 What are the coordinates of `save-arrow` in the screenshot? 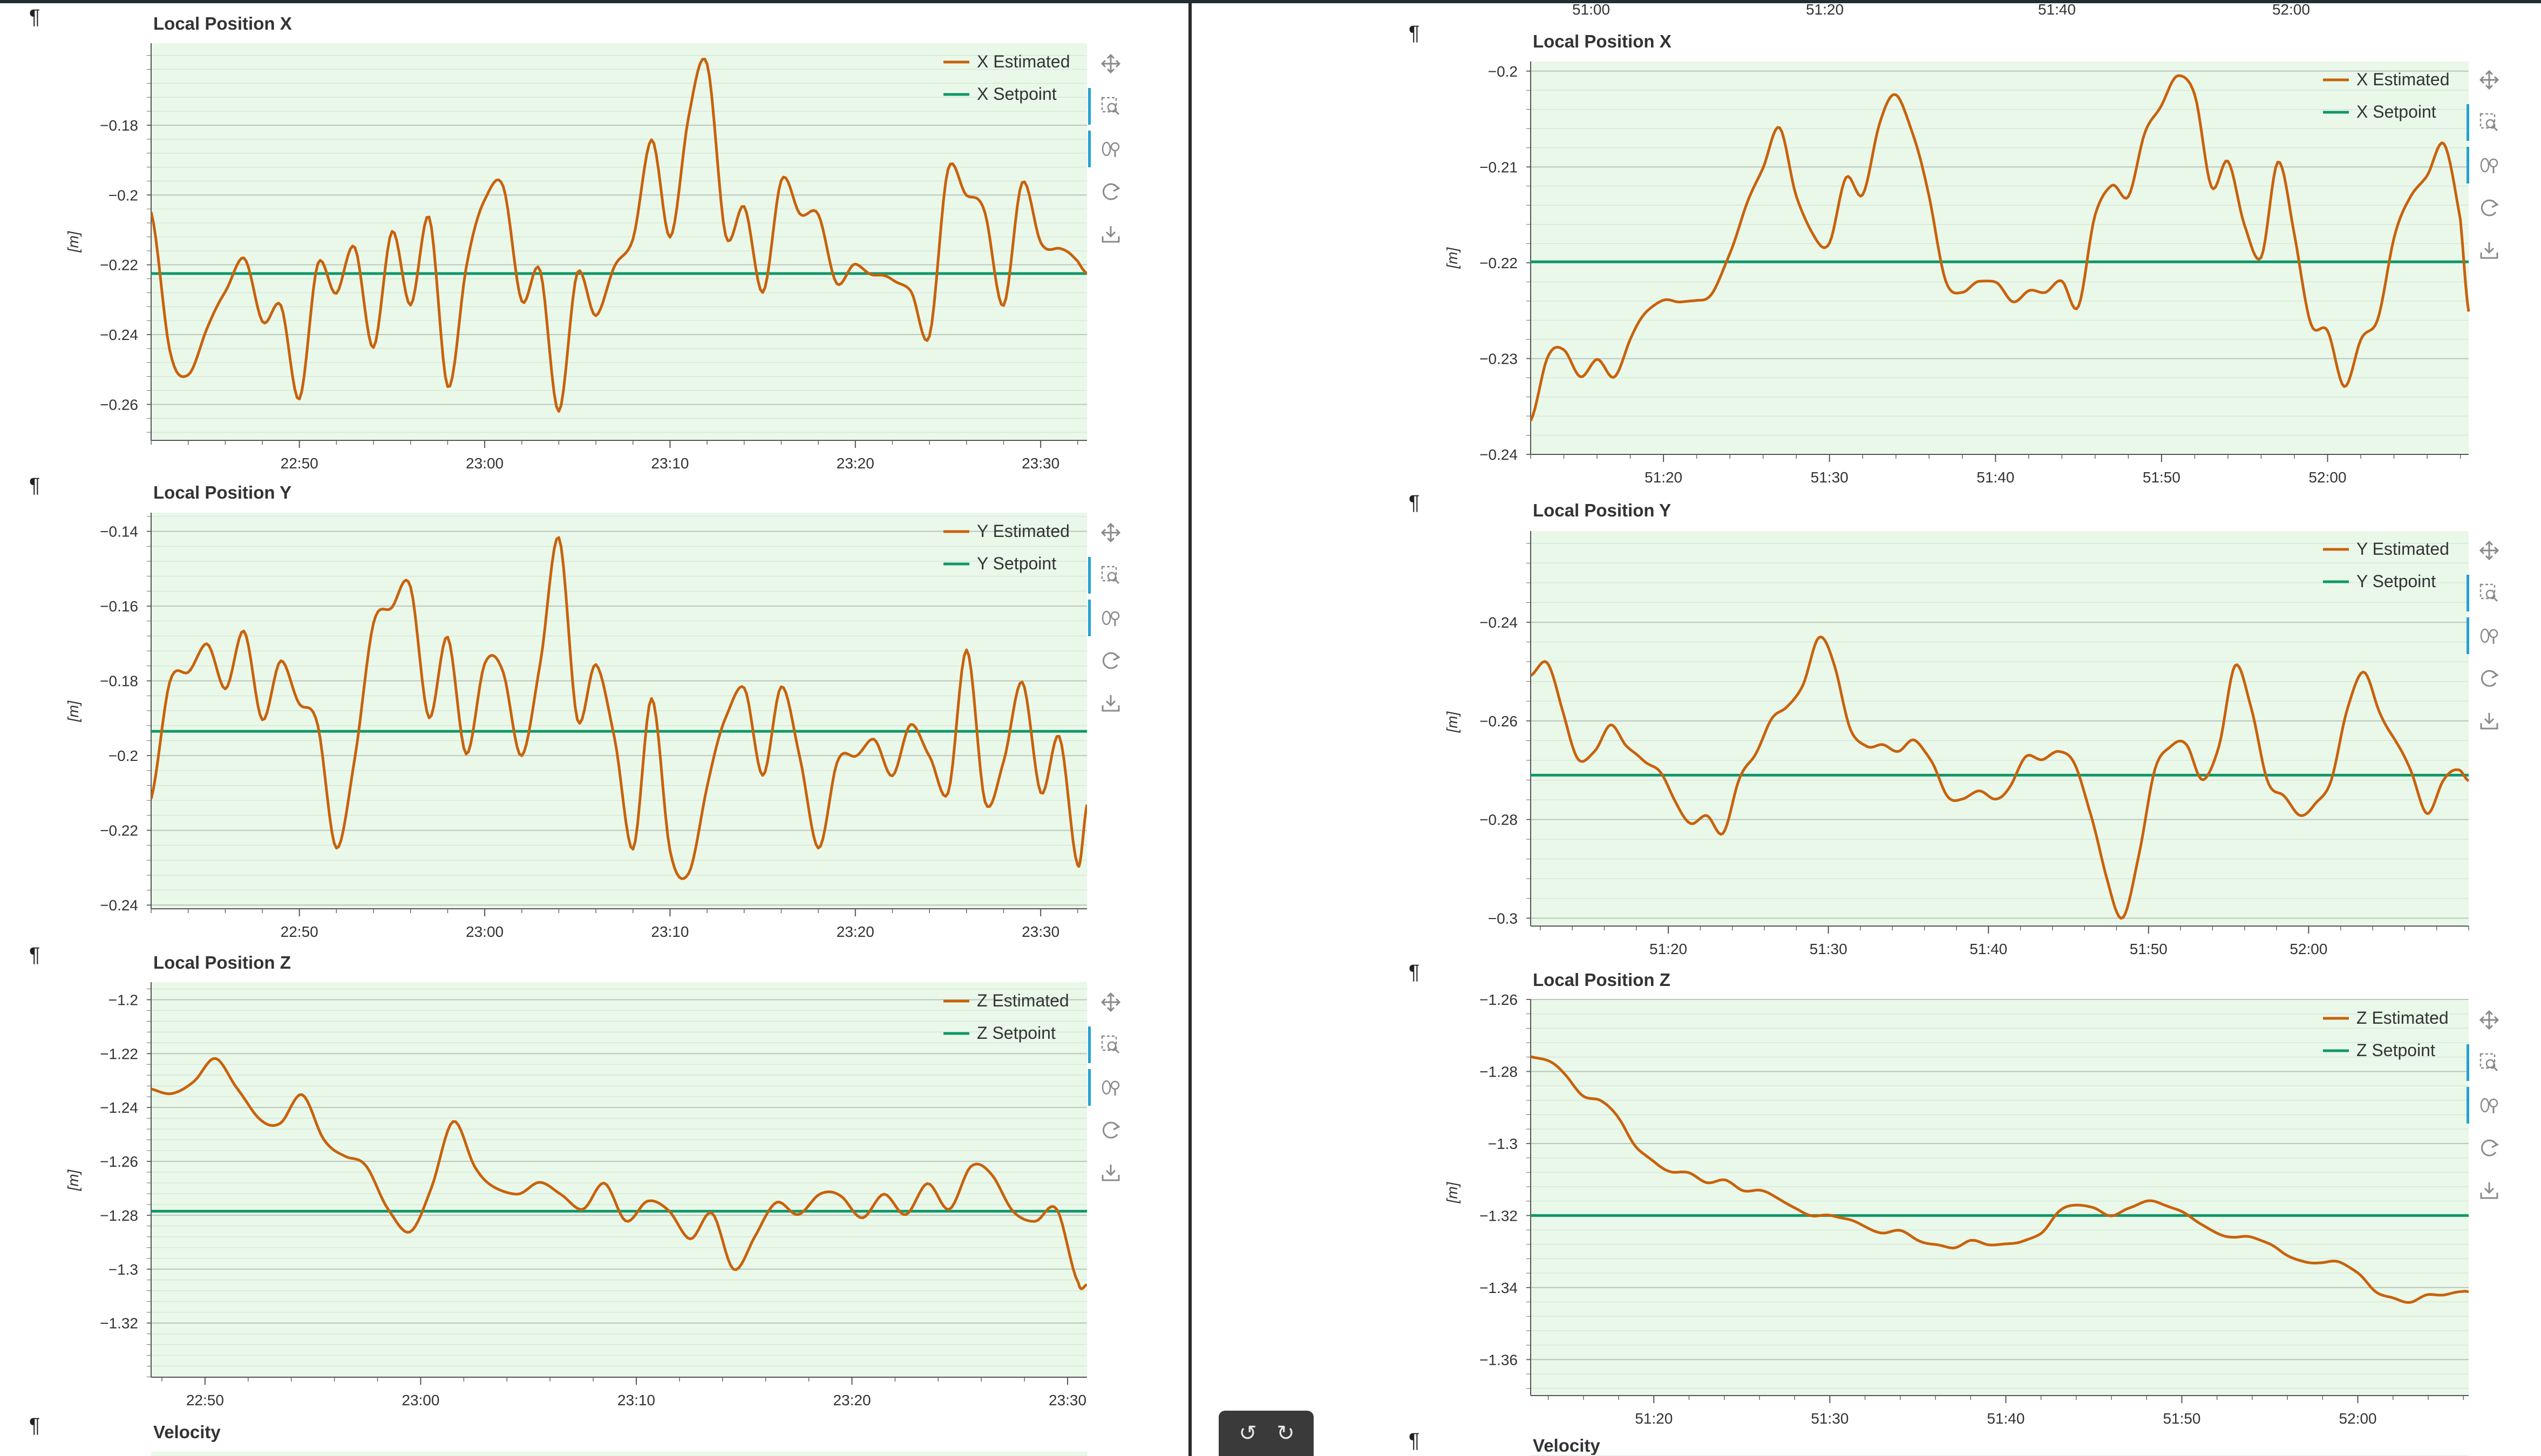 It's located at (2489, 250).